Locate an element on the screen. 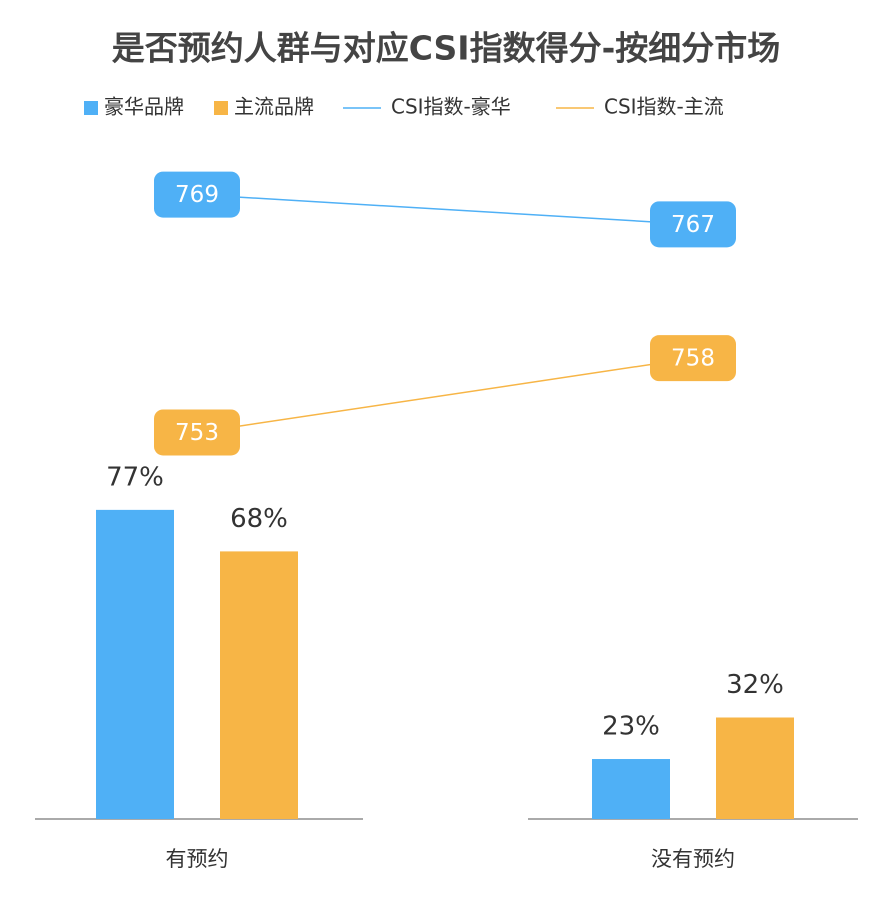  chart-title: 是否预约人群与对应CSI指数得分-按细分市场 is located at coordinates (446, 48).